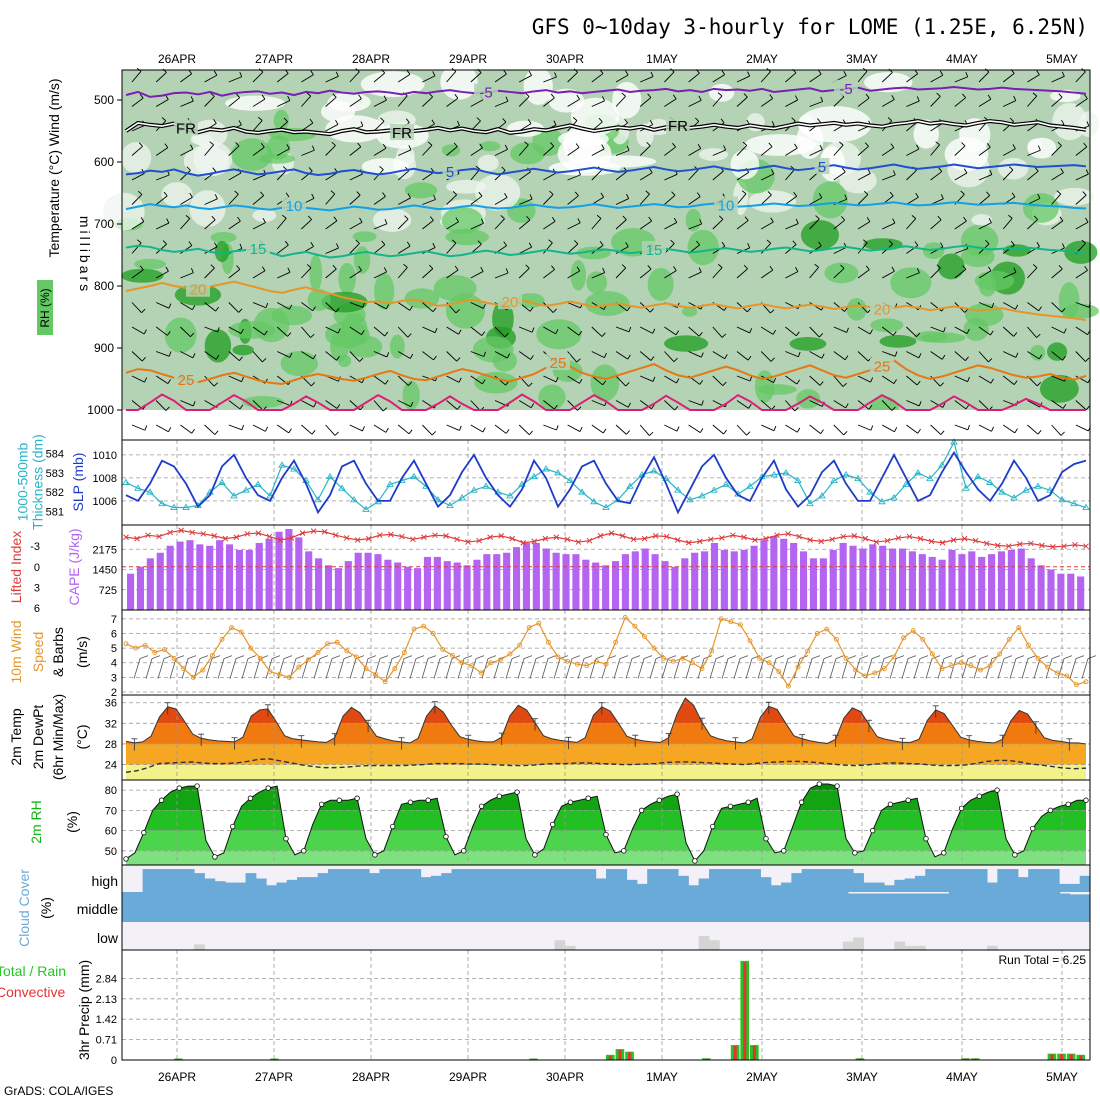  What do you see at coordinates (357, 798) in the screenshot?
I see `rh-marker` at bounding box center [357, 798].